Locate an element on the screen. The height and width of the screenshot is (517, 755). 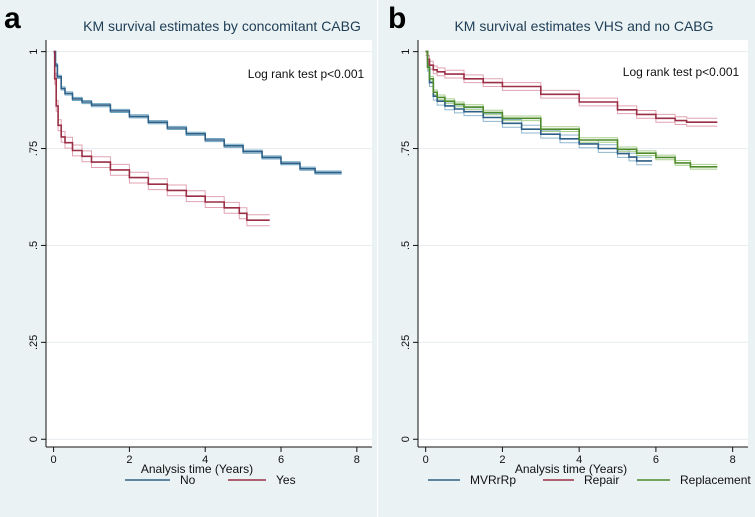
series-line-no is located at coordinates (197, 112).